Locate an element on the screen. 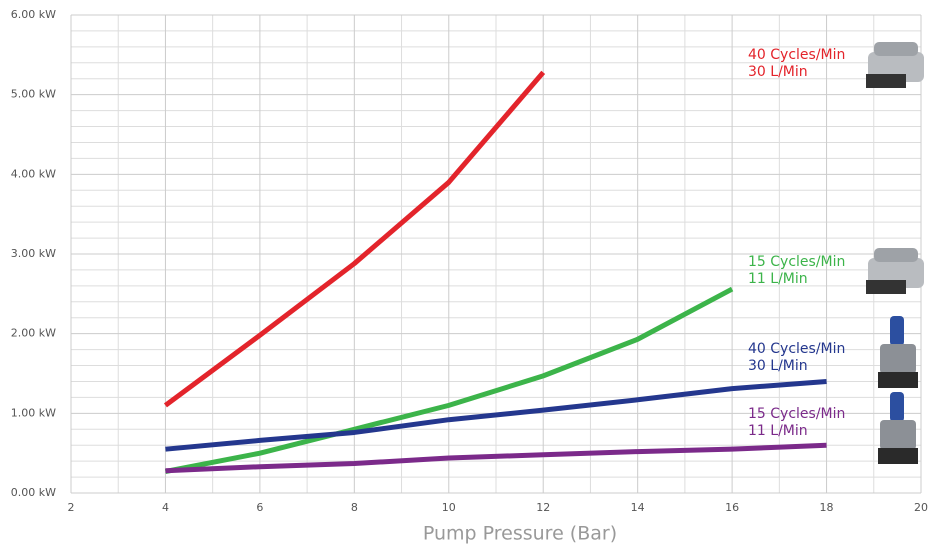 This screenshot has width=940, height=546. x-tick-label: 4 is located at coordinates (165, 507).